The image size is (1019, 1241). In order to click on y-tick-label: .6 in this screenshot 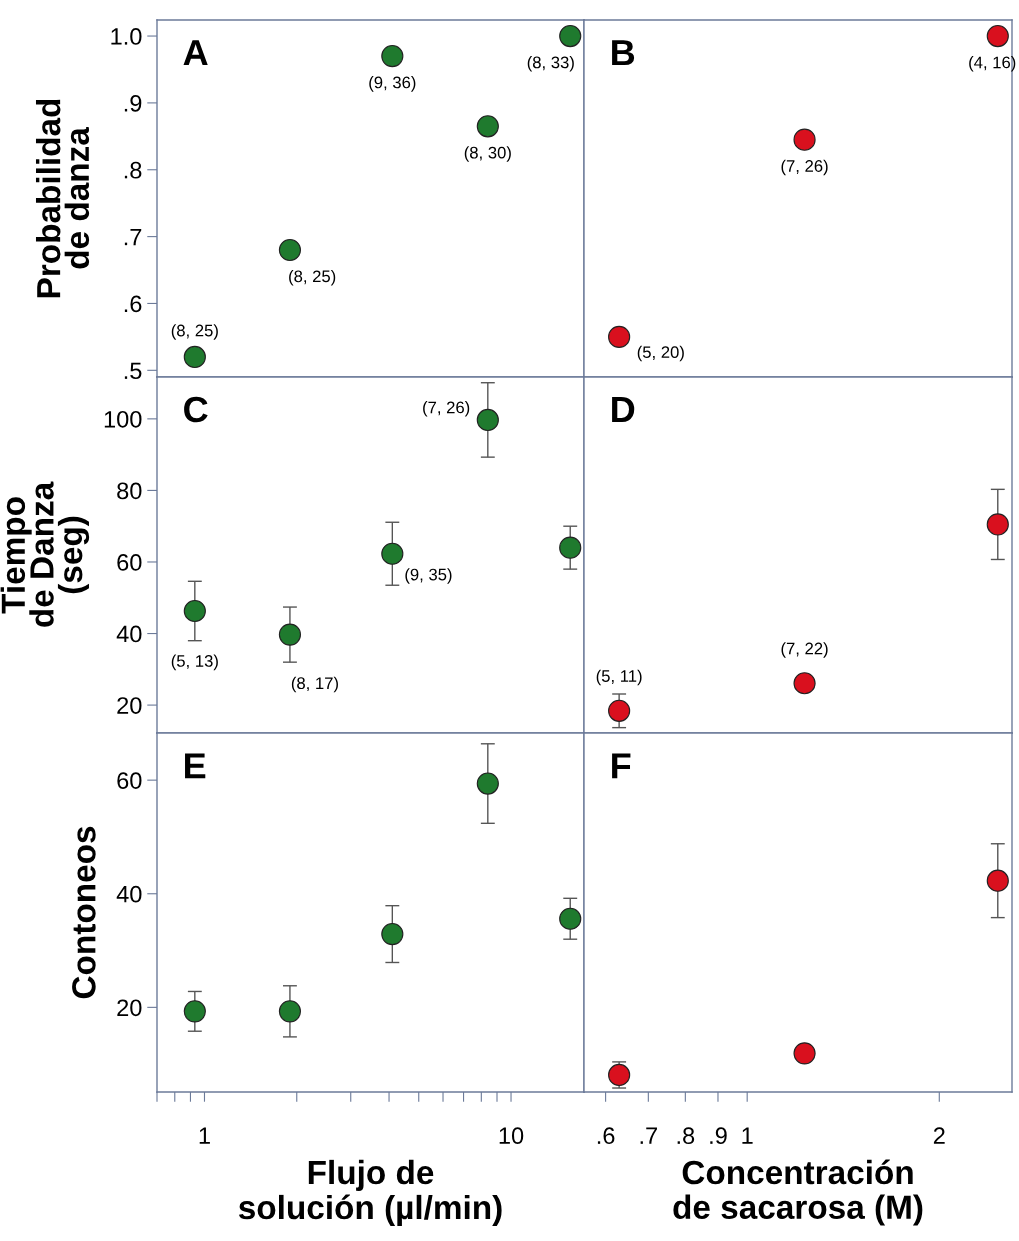, I will do `click(133, 304)`.